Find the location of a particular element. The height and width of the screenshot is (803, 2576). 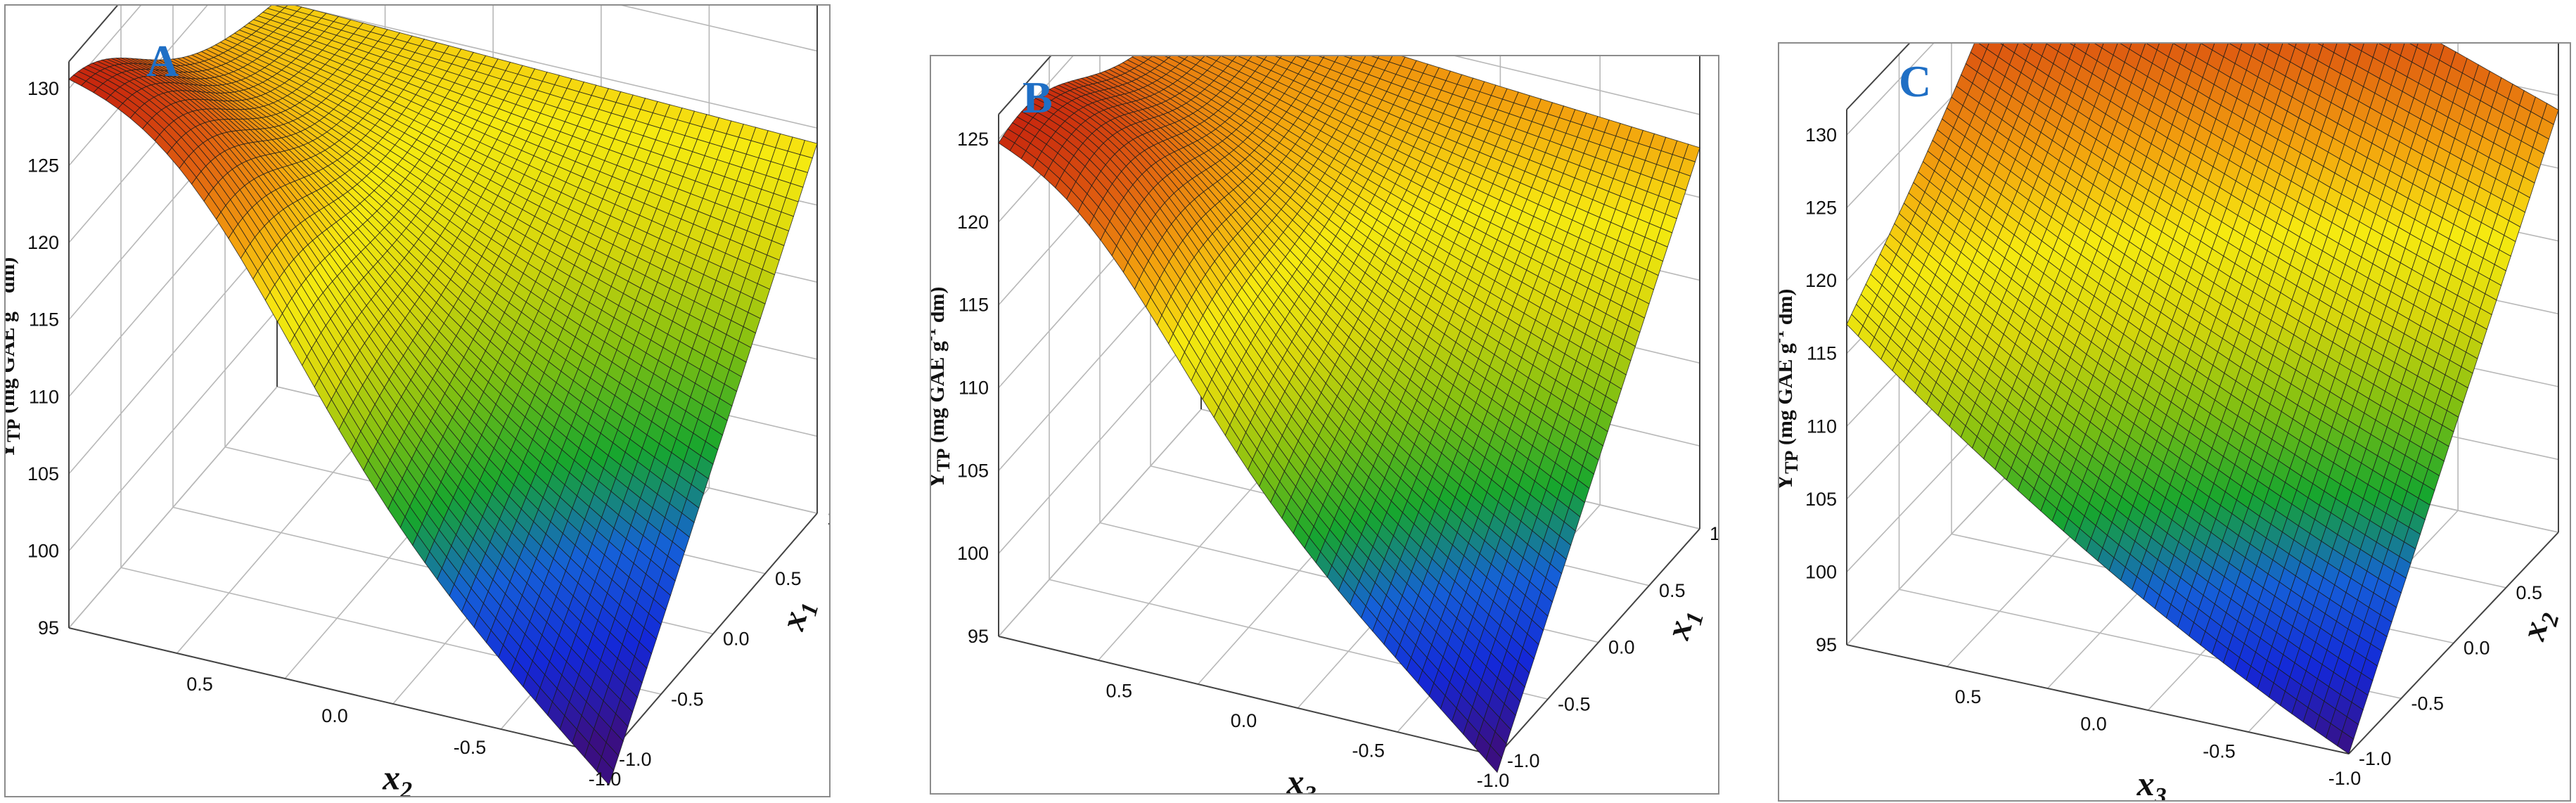

x-axis-title: x2 is located at coordinates (397, 777).